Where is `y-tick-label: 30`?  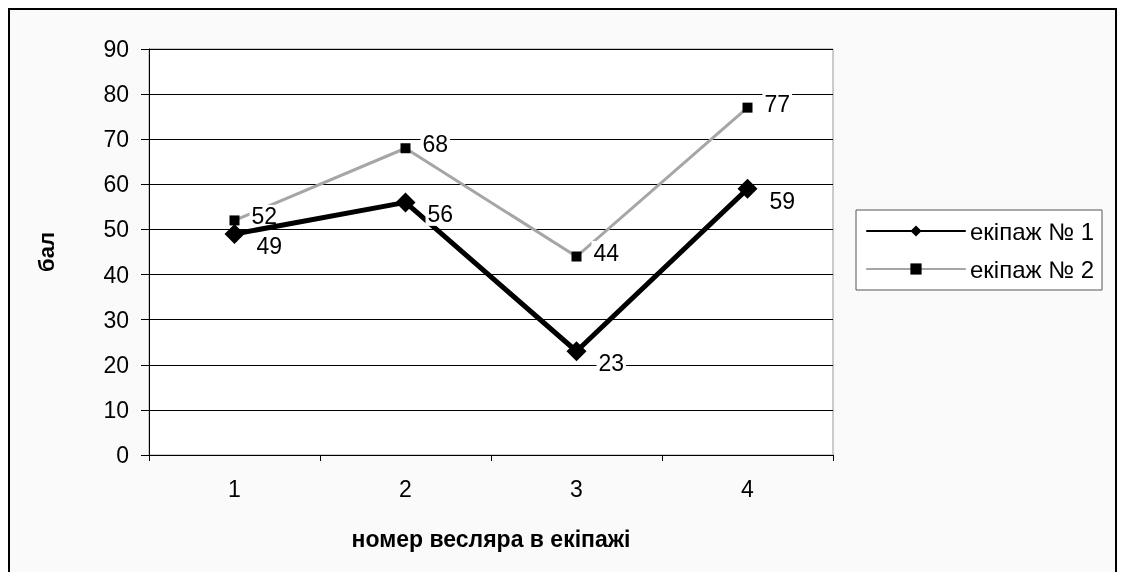 y-tick-label: 30 is located at coordinates (116, 319).